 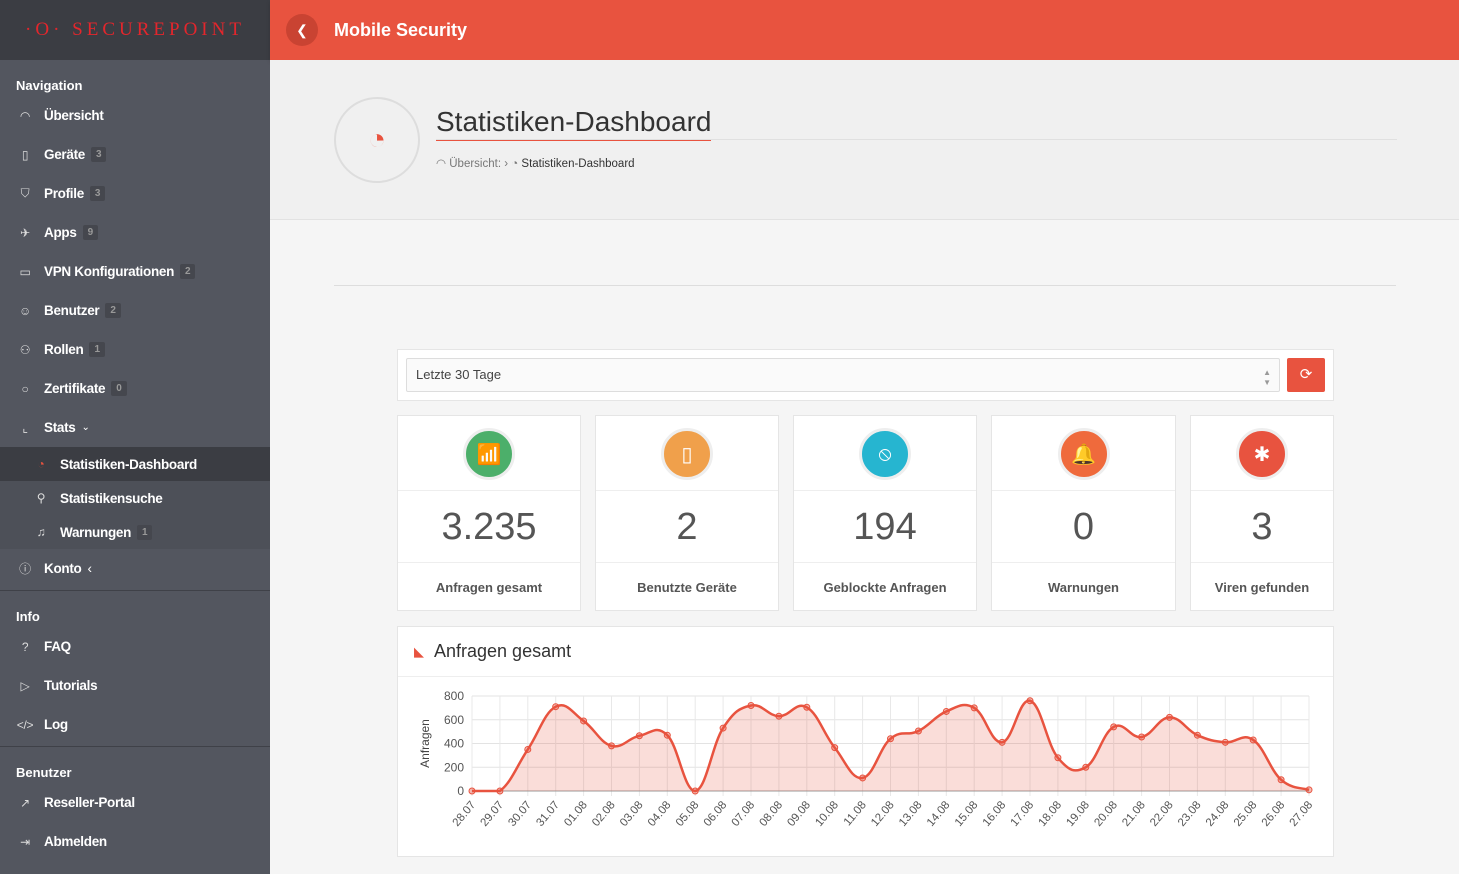 What do you see at coordinates (1051, 814) in the screenshot?
I see `x-tick-label: 18.08` at bounding box center [1051, 814].